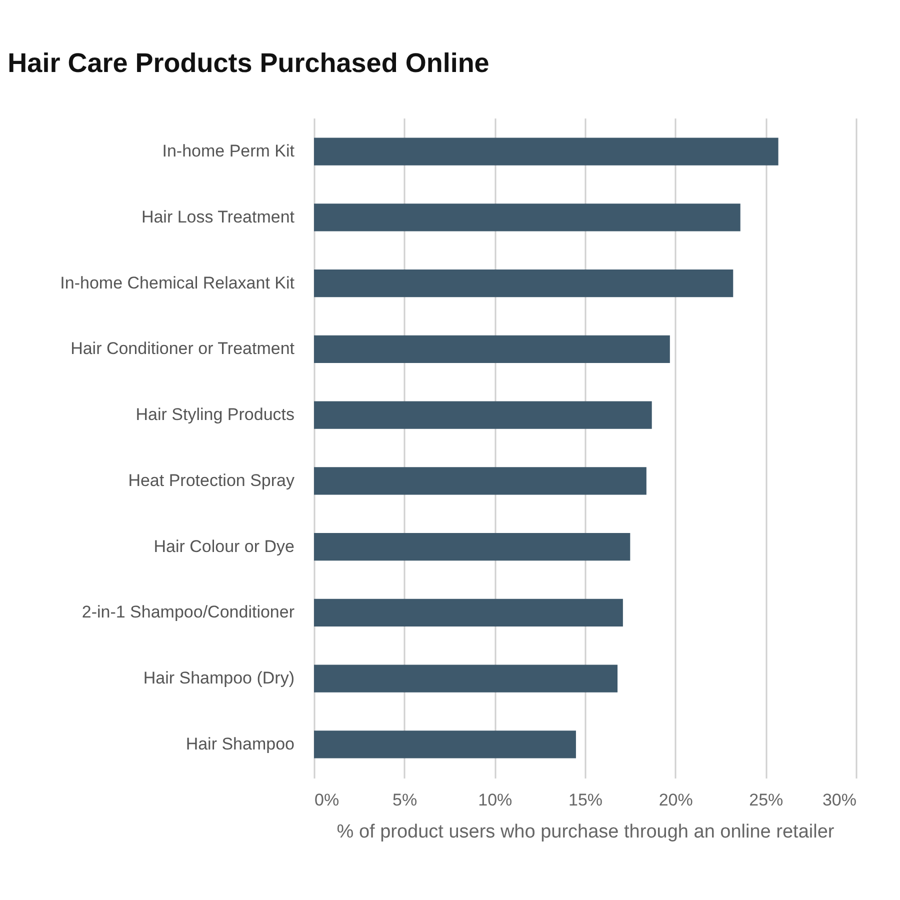 This screenshot has width=900, height=900. Describe the element at coordinates (585, 832) in the screenshot. I see `x-axis-title: % of product users who purchase through an online retailer` at that location.